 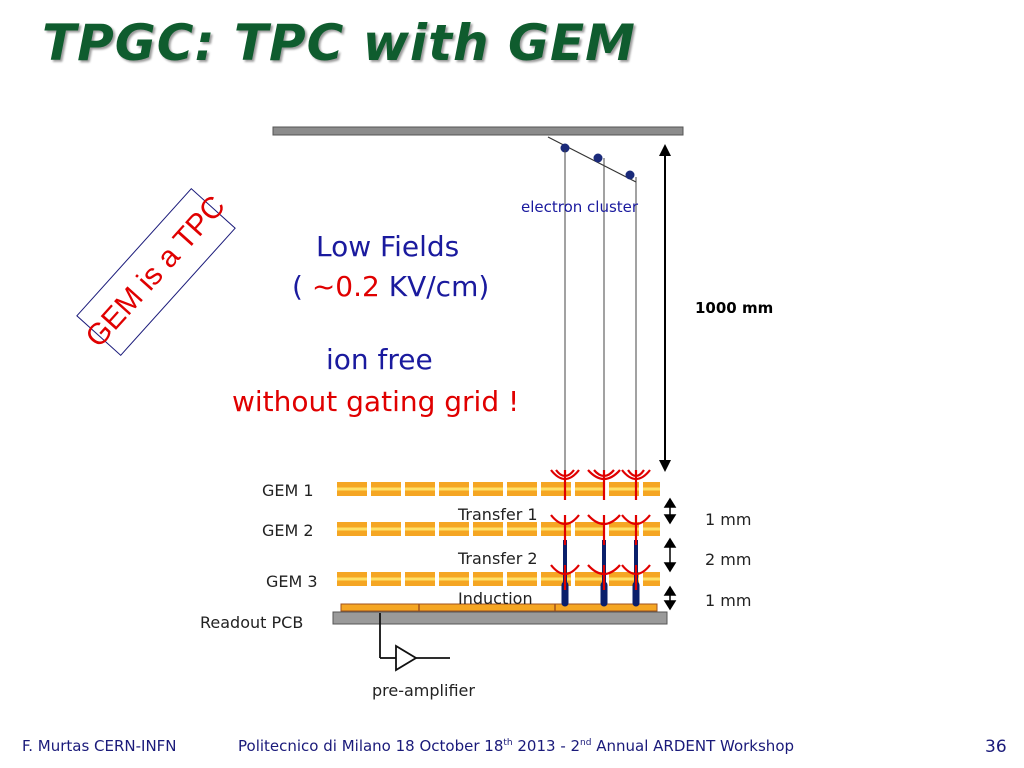 I want to click on kv-open: (, so click(x=302, y=286).